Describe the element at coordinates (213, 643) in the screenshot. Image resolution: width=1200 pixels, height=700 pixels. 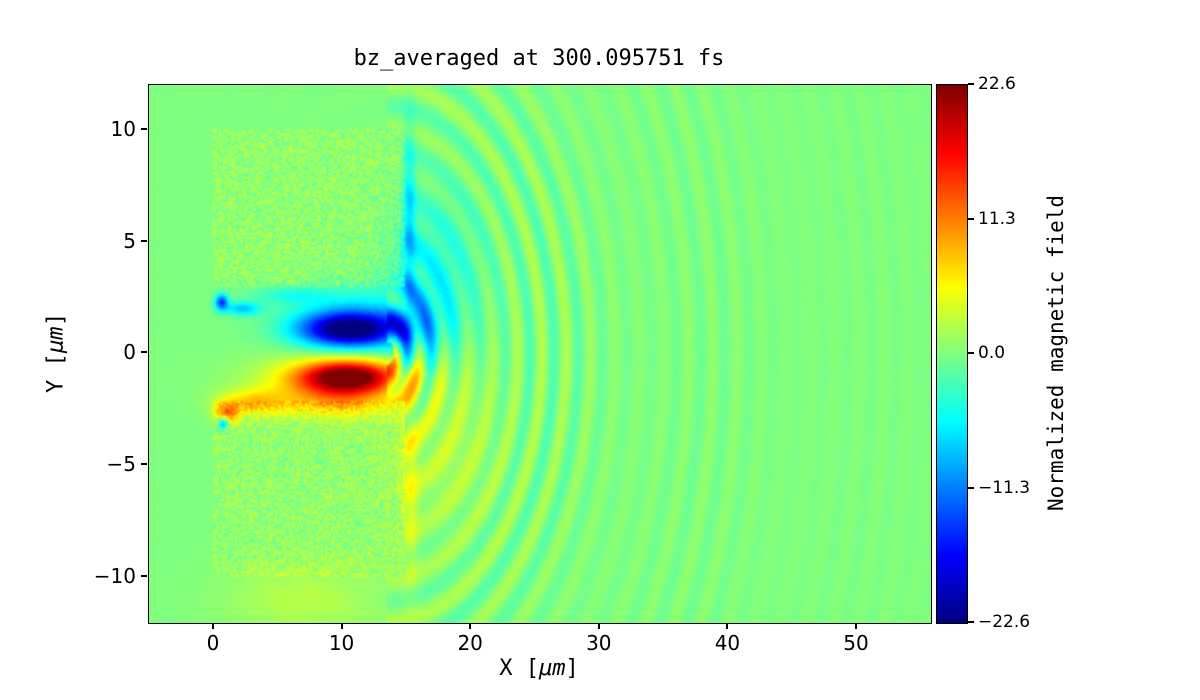
I see `x-tick-label: 0` at that location.